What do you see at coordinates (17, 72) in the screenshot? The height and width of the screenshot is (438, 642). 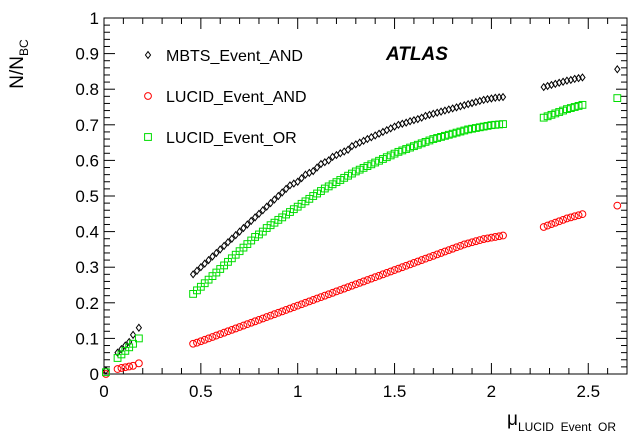 I see `y-axis-title-main: N/N` at bounding box center [17, 72].